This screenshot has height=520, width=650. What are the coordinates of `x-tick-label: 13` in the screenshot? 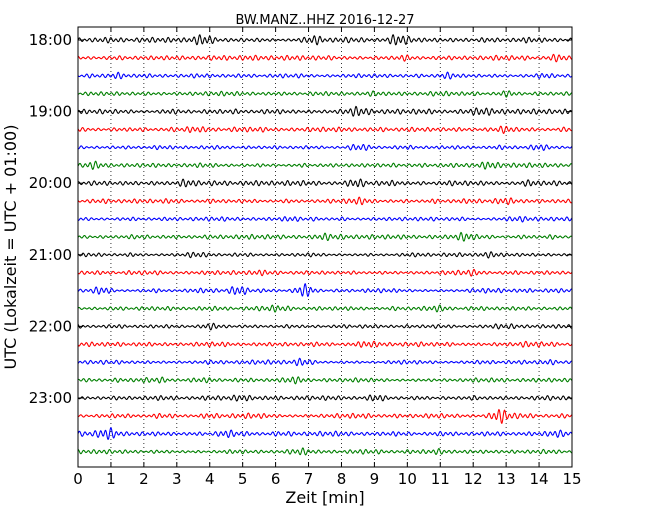 It's located at (506, 479).